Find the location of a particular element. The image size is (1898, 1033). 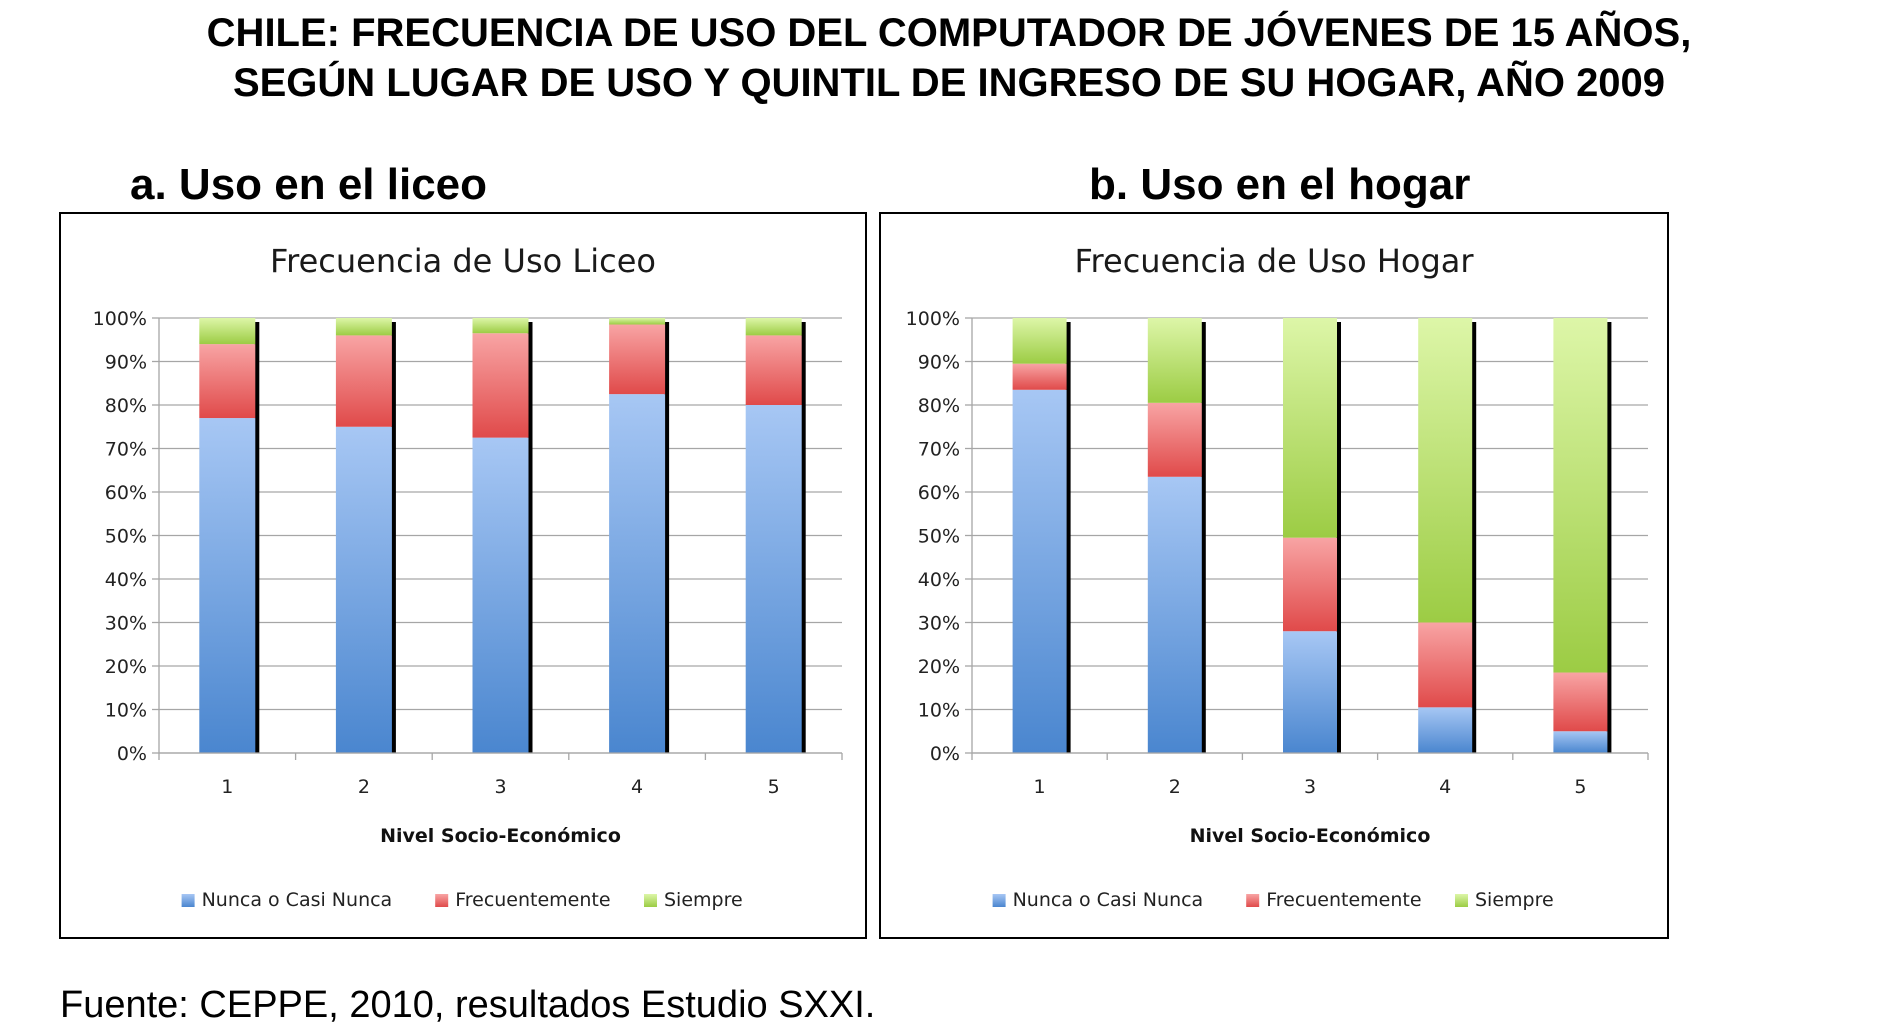

hogar-x-axis-label: Nivel Socio-Económico is located at coordinates (1310, 836).